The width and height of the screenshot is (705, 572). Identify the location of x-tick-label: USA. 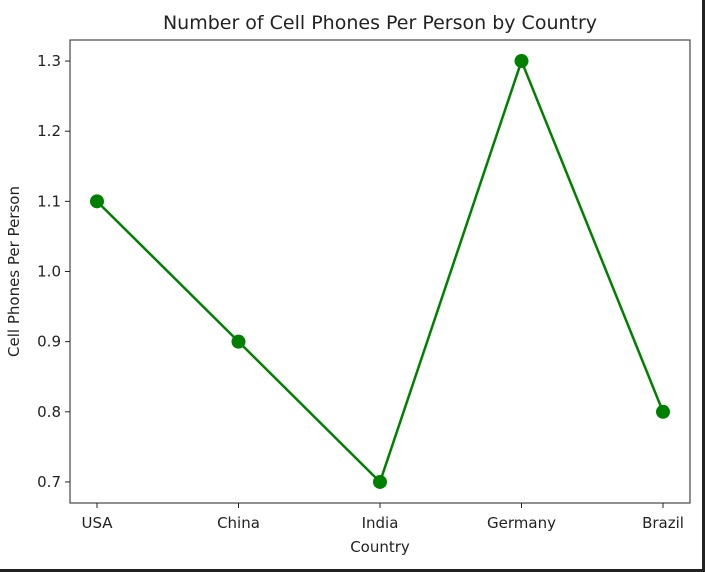
(97, 523).